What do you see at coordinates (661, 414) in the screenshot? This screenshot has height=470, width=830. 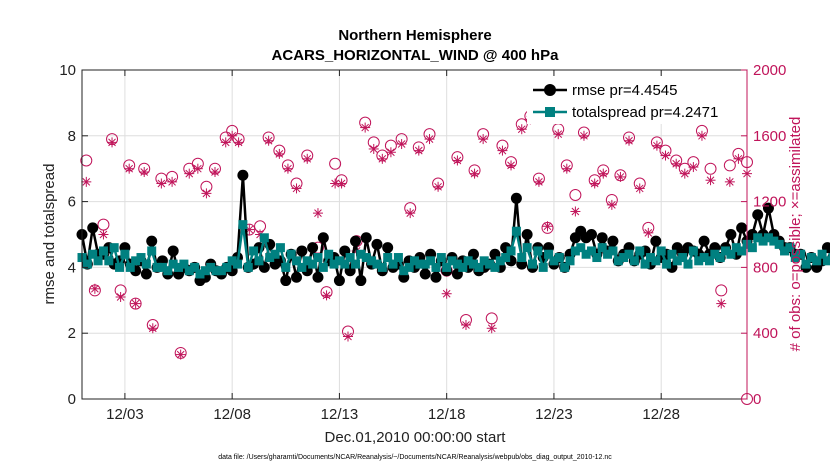 I see `x-tick-label: 12/28` at bounding box center [661, 414].